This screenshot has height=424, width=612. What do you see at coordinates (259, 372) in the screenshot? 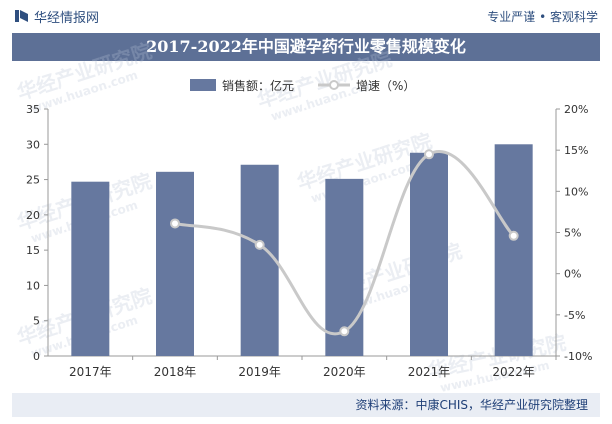
I see `x-tick-label: 2019年` at bounding box center [259, 372].